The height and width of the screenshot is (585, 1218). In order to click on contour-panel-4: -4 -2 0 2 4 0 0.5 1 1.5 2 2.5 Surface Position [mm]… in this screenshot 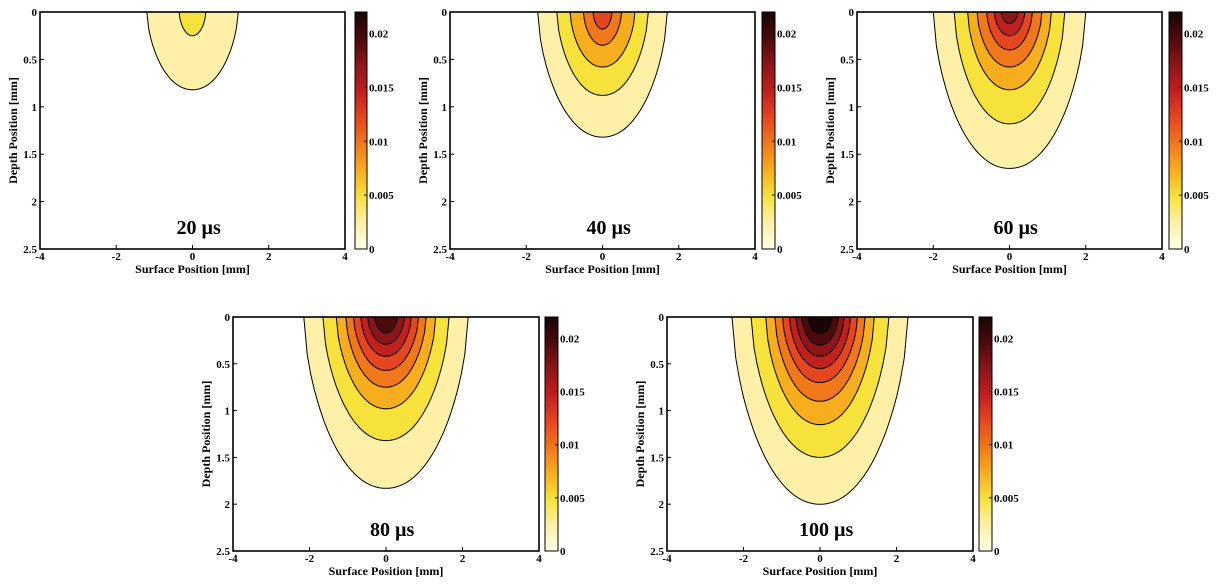, I will do `click(826, 445)`.